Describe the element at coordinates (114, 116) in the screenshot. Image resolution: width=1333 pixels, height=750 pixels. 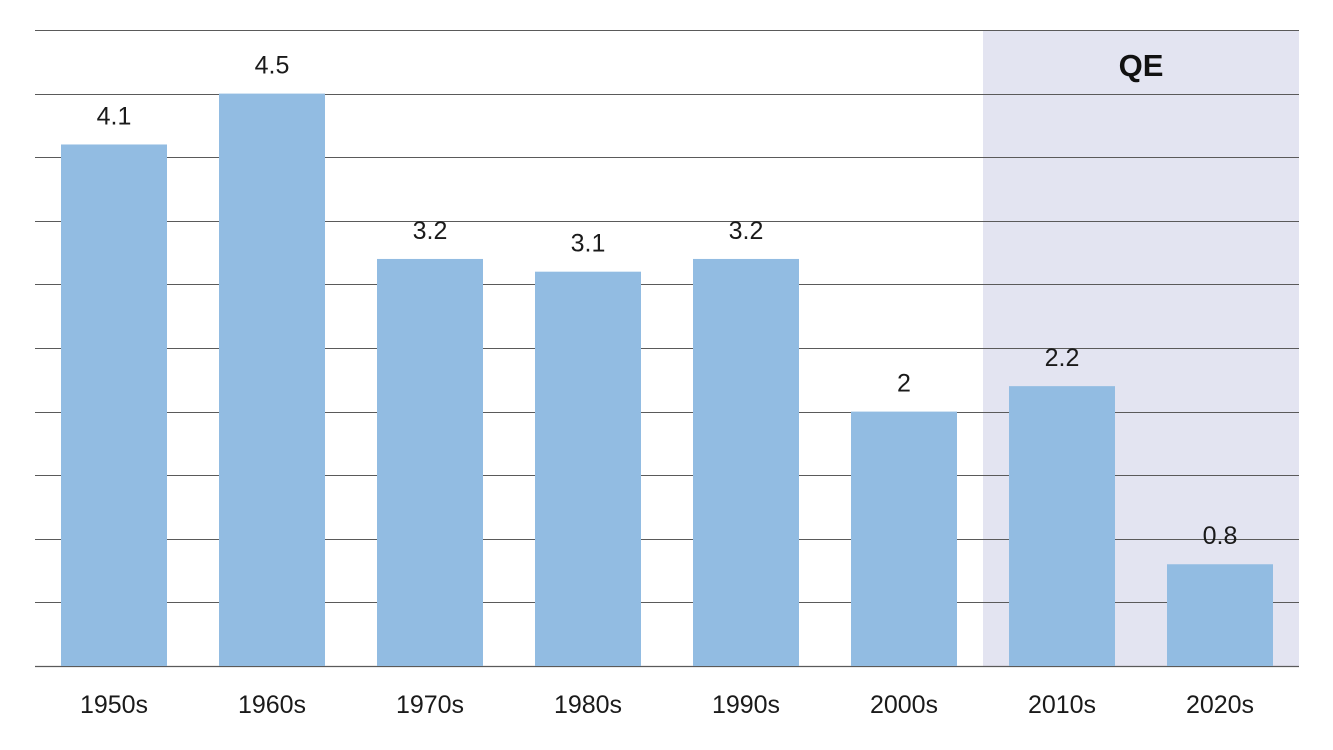
I see `value-label-1950s: 4.1` at that location.